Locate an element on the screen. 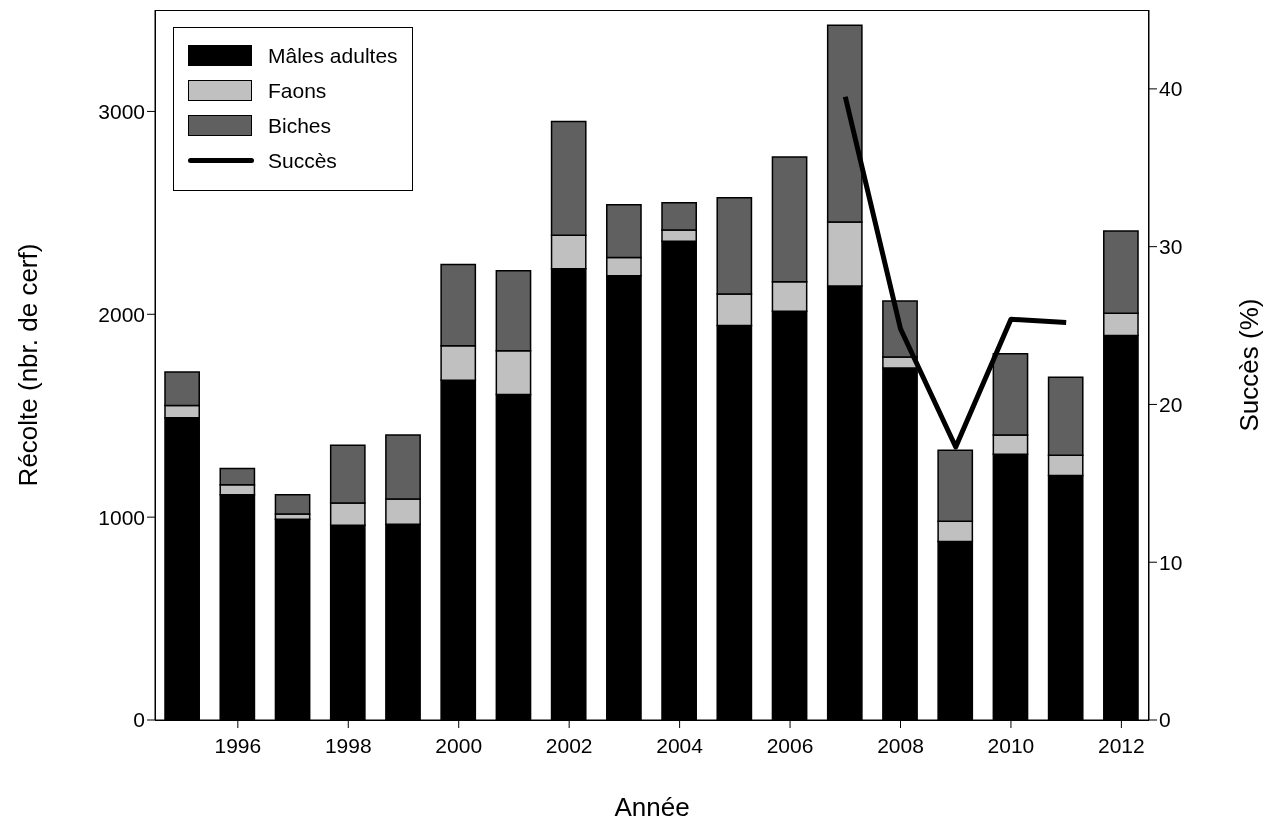 The width and height of the screenshot is (1273, 836). x-axis-title: Année is located at coordinates (652, 807).